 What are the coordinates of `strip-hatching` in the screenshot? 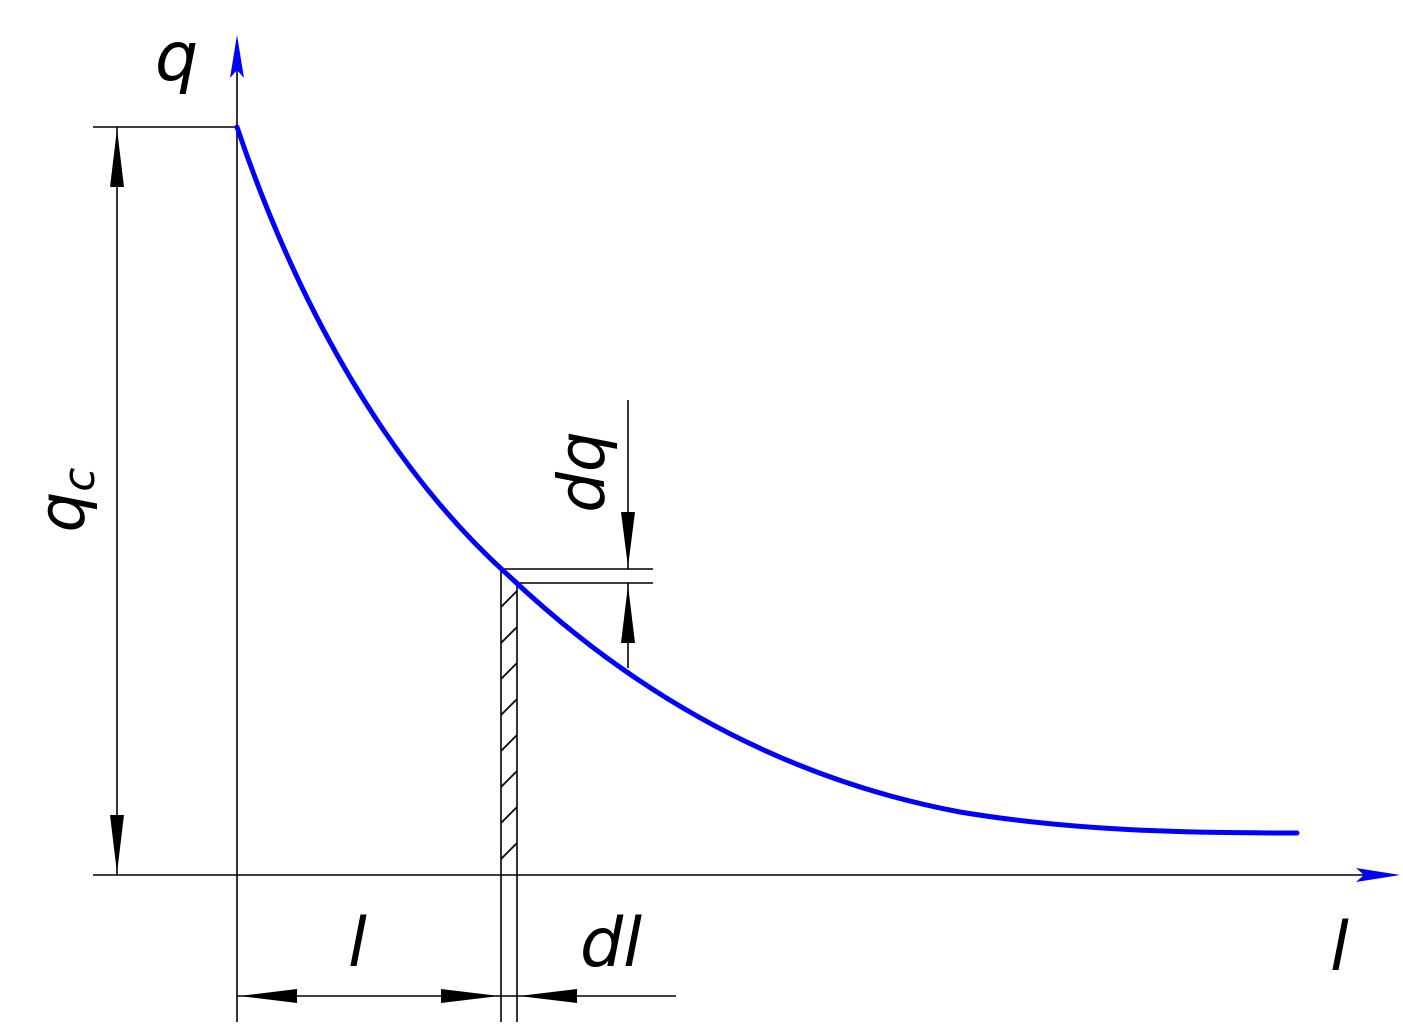 It's located at (509, 725).